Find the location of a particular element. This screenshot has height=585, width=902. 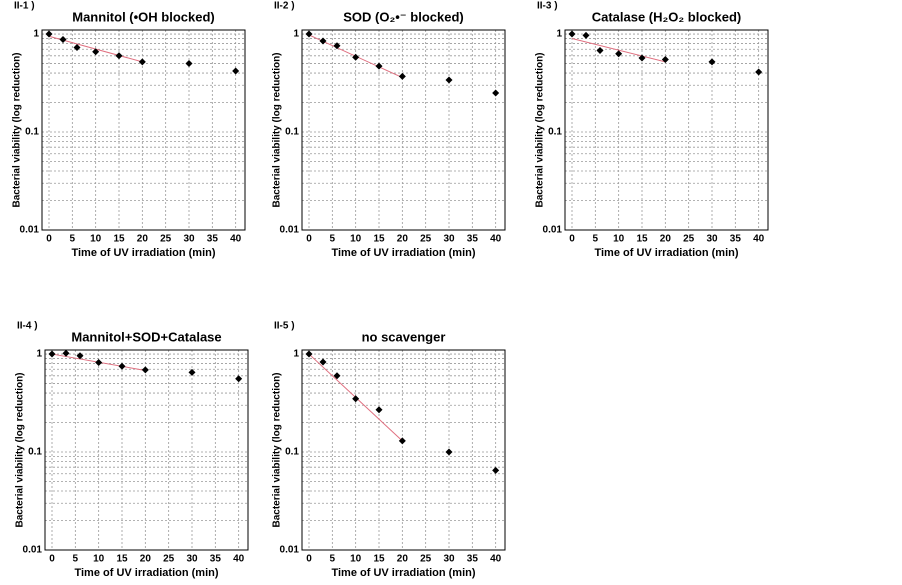

panel-label: II-2 ) is located at coordinates (284, 6).